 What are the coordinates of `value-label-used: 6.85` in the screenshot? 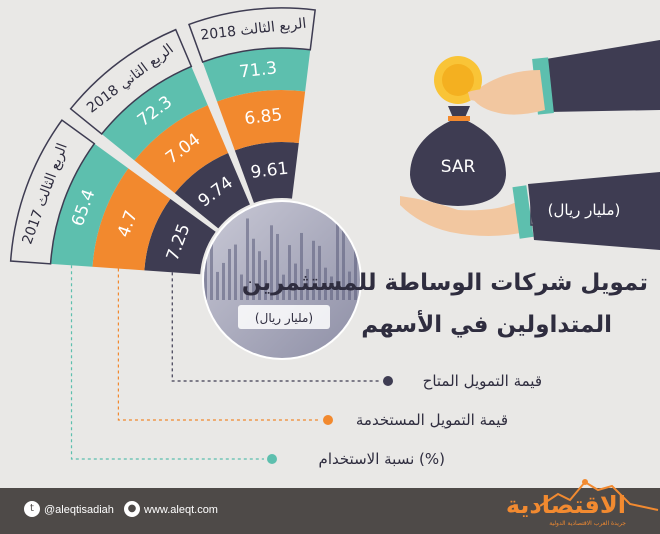 It's located at (263, 117).